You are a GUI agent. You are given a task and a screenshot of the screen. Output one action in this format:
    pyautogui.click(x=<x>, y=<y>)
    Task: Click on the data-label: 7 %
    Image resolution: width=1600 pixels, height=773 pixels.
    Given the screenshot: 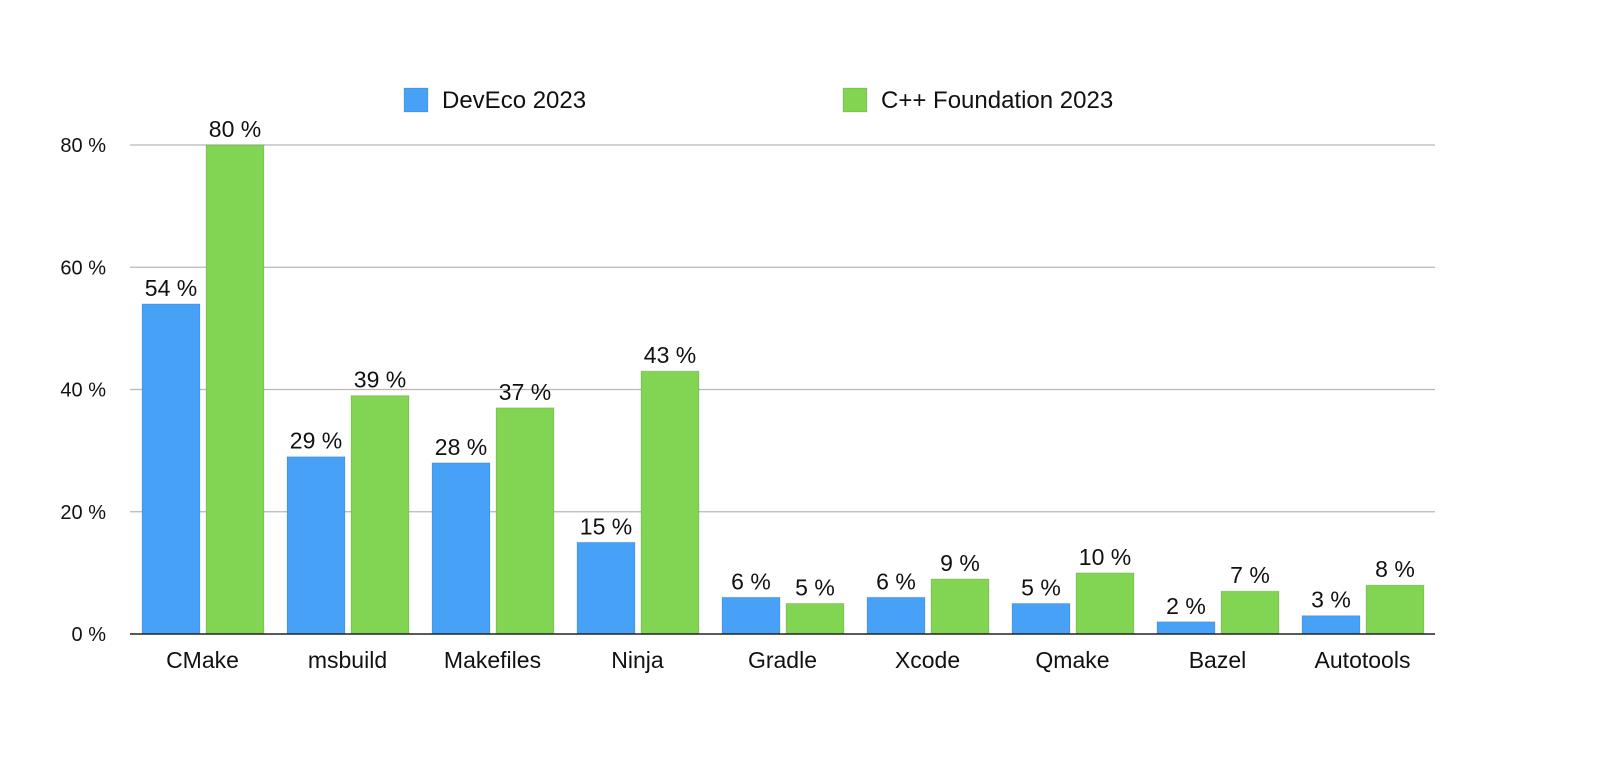 What is the action you would take?
    pyautogui.click(x=1250, y=575)
    